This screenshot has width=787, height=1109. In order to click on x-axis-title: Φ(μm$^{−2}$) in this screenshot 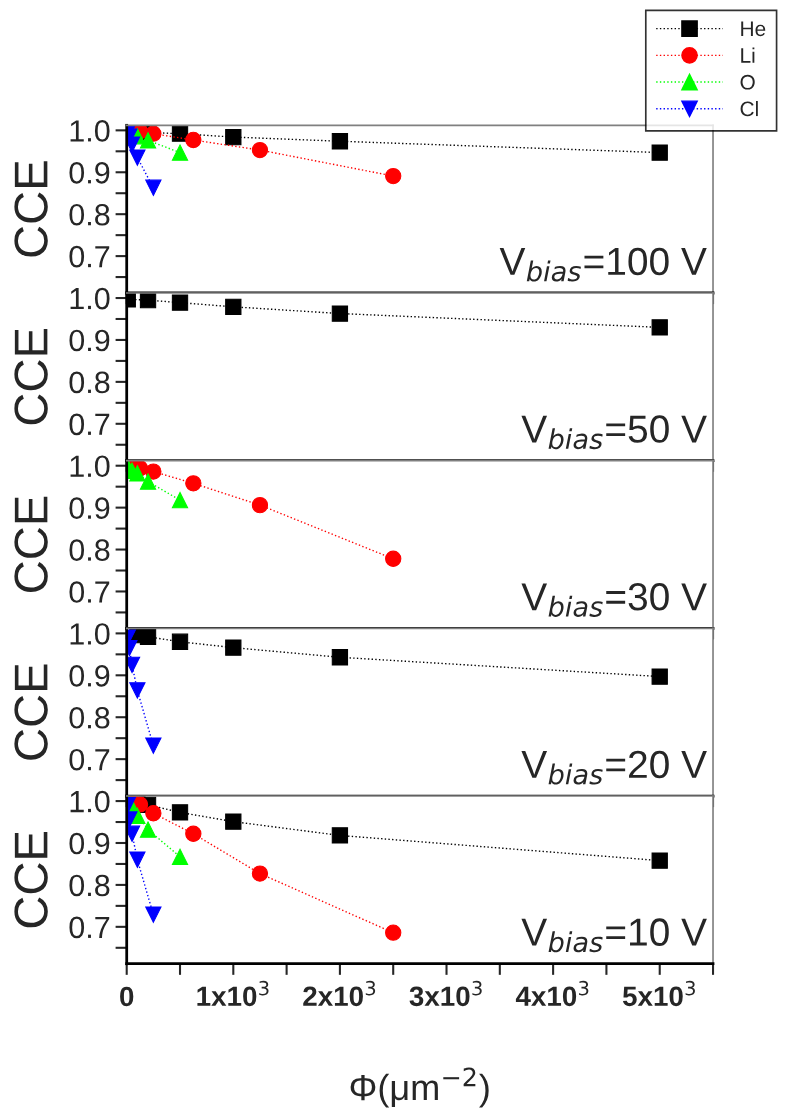, I will do `click(419, 1087)`.